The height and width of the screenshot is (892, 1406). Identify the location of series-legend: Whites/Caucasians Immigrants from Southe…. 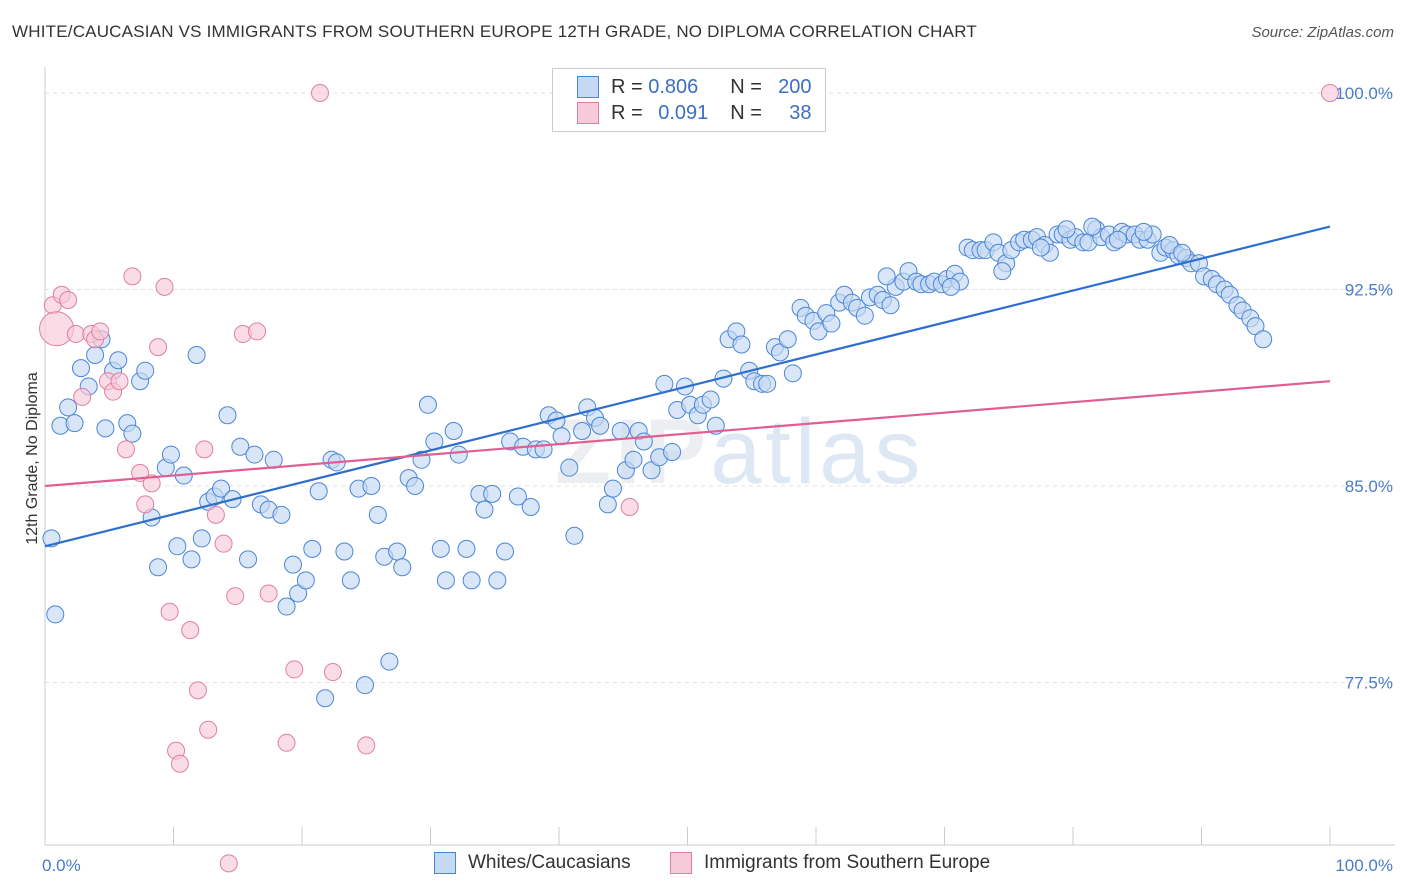
(703, 864).